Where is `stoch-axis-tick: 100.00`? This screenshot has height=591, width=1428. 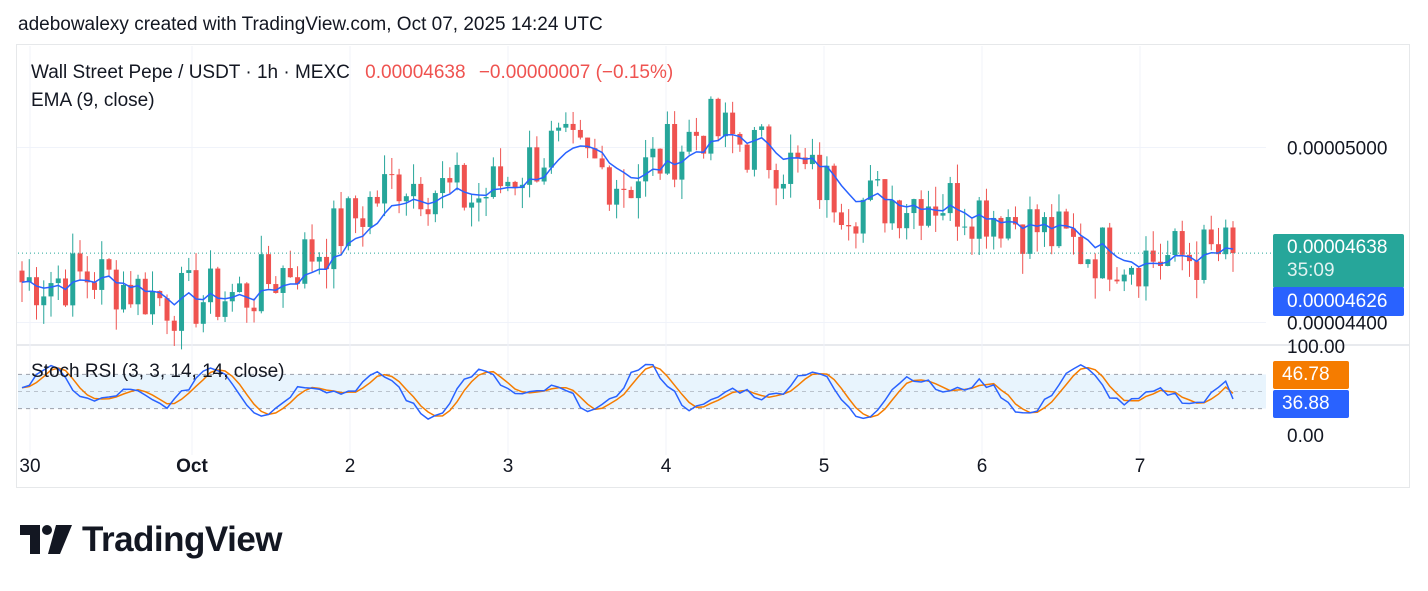
stoch-axis-tick: 100.00 is located at coordinates (1316, 347).